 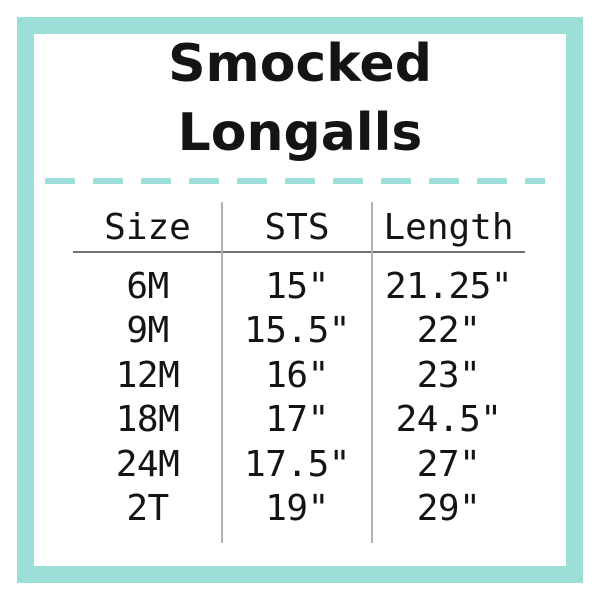 What do you see at coordinates (297, 375) in the screenshot?
I see `cell-sts: 16"` at bounding box center [297, 375].